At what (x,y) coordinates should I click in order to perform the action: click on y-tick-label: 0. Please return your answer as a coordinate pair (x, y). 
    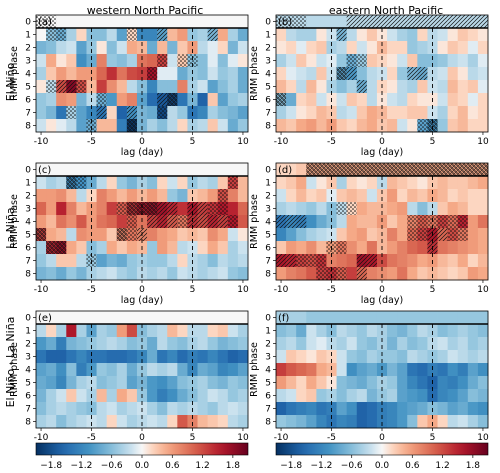
    Looking at the image, I should click on (28, 23).